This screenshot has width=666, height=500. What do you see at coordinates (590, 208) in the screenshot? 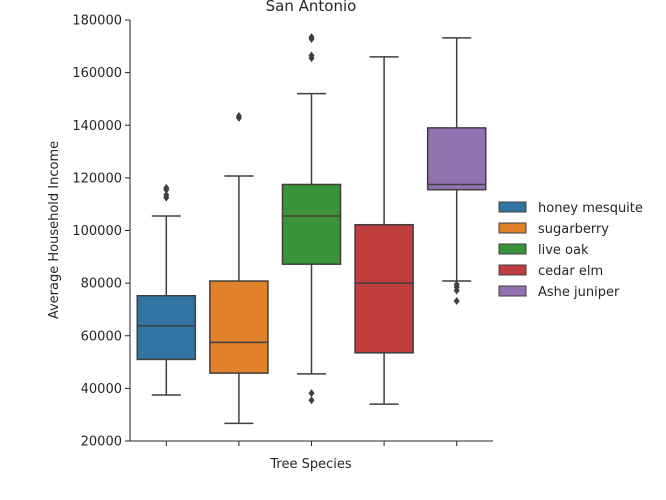
I see `legend-label: honey mesquite` at bounding box center [590, 208].